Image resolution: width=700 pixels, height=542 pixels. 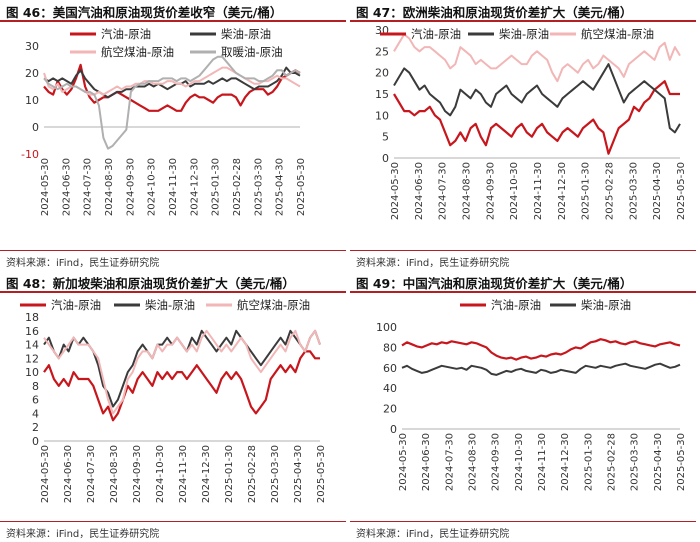 I want to click on y-tick-label: 2, so click(x=35, y=427).